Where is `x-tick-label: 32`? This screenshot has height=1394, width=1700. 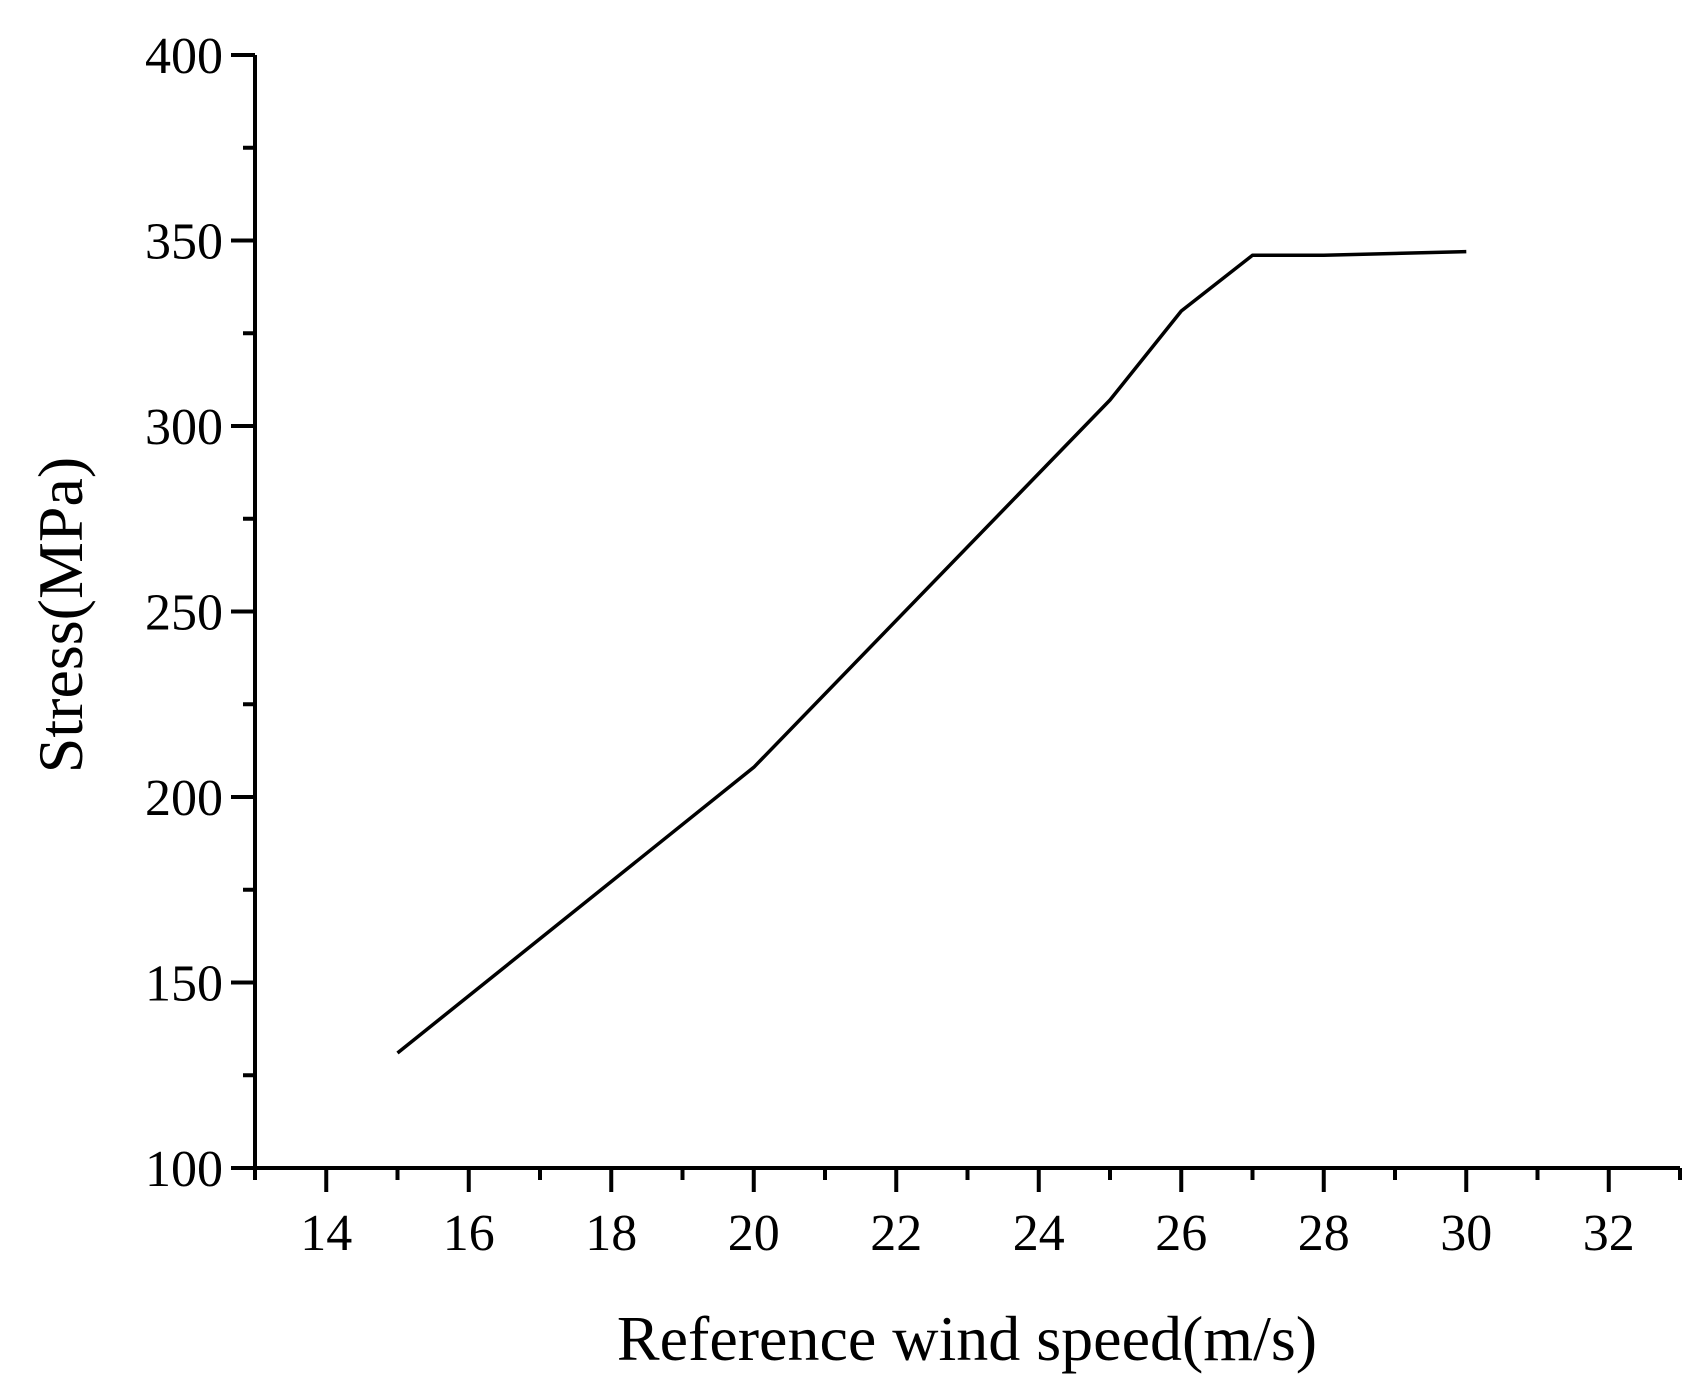 x-tick-label: 32 is located at coordinates (1609, 1233).